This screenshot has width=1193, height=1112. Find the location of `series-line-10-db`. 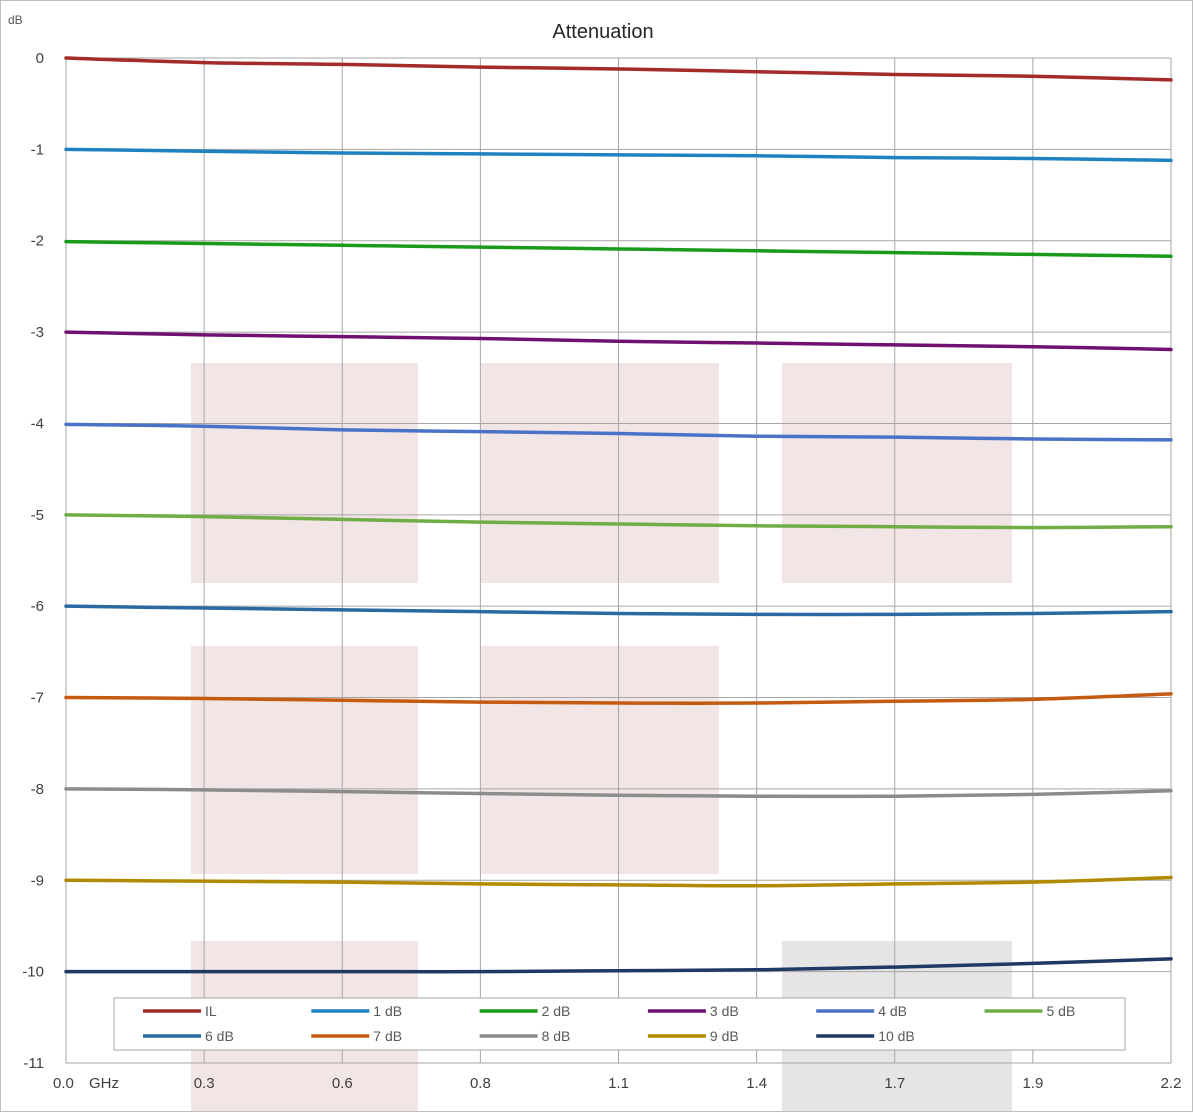

series-line-10-db is located at coordinates (618, 965).